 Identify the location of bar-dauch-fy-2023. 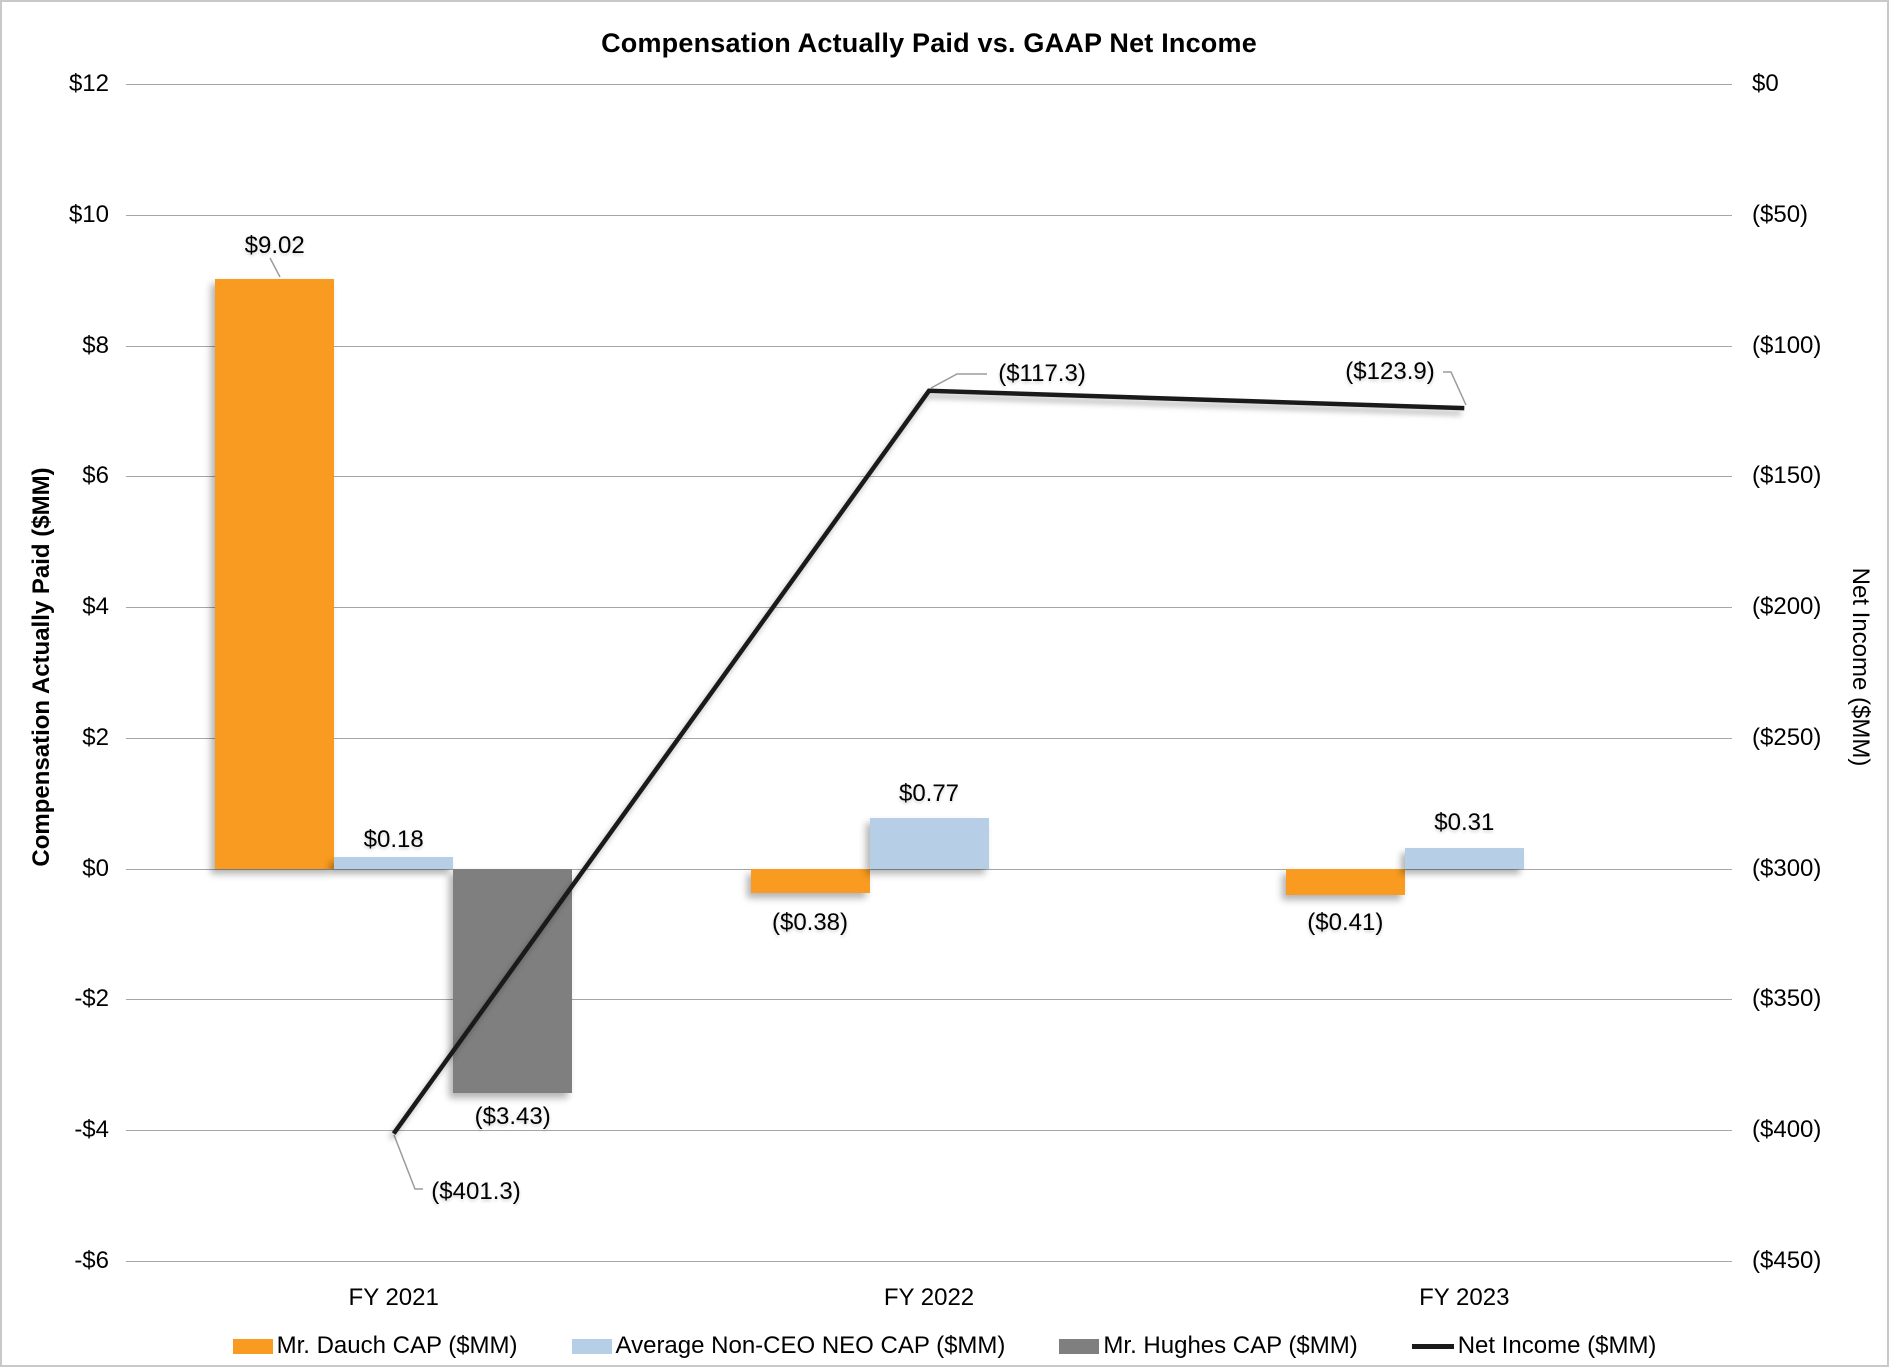
(1345, 882).